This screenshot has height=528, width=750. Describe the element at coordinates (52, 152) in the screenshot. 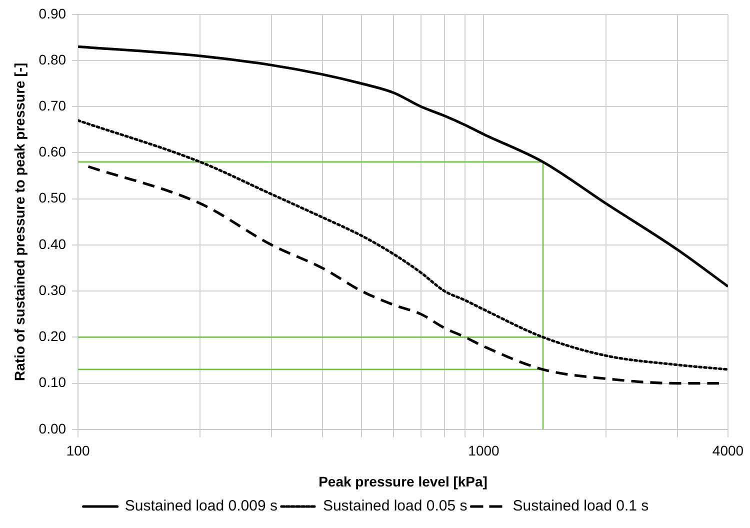

I see `y-tick-label: 0.60` at that location.